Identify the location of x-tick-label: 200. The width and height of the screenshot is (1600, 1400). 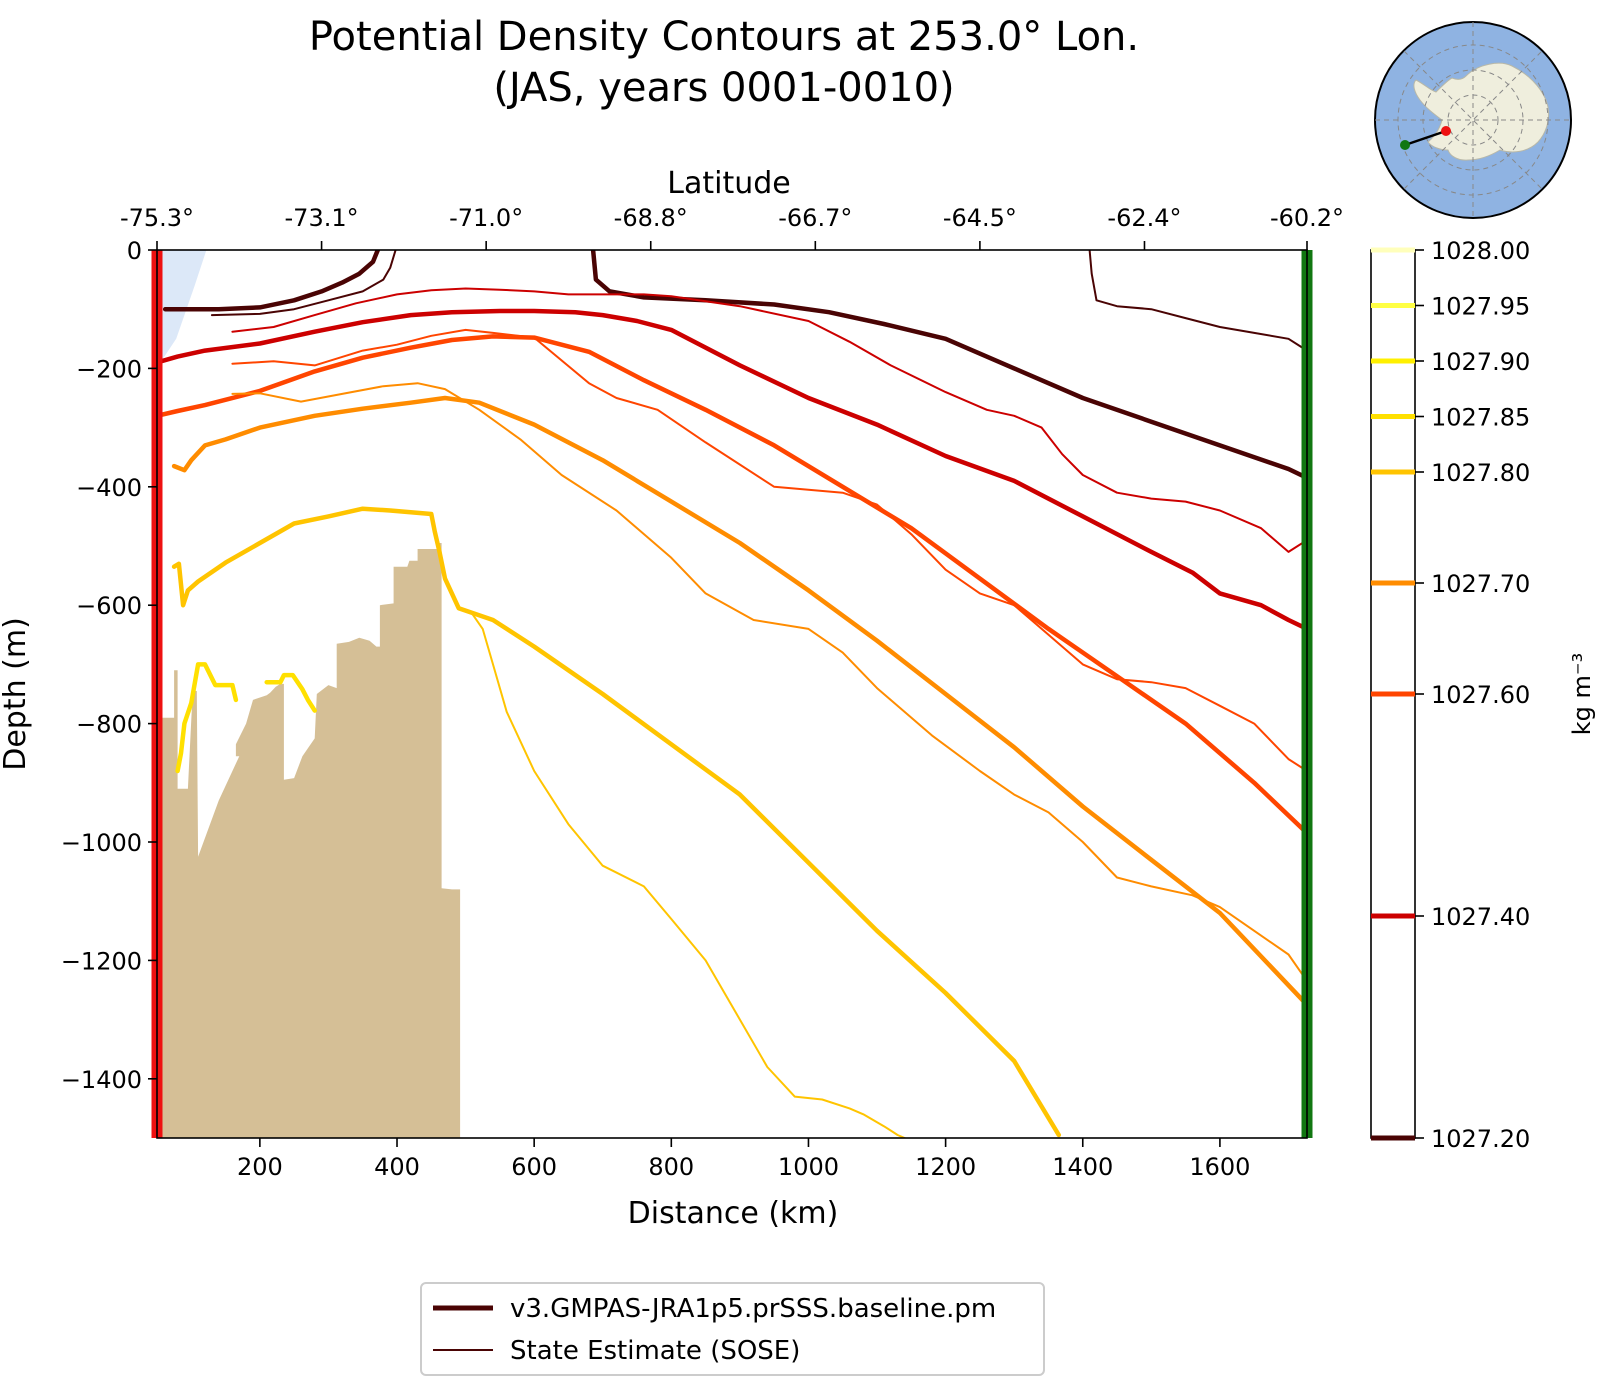
(260, 1167).